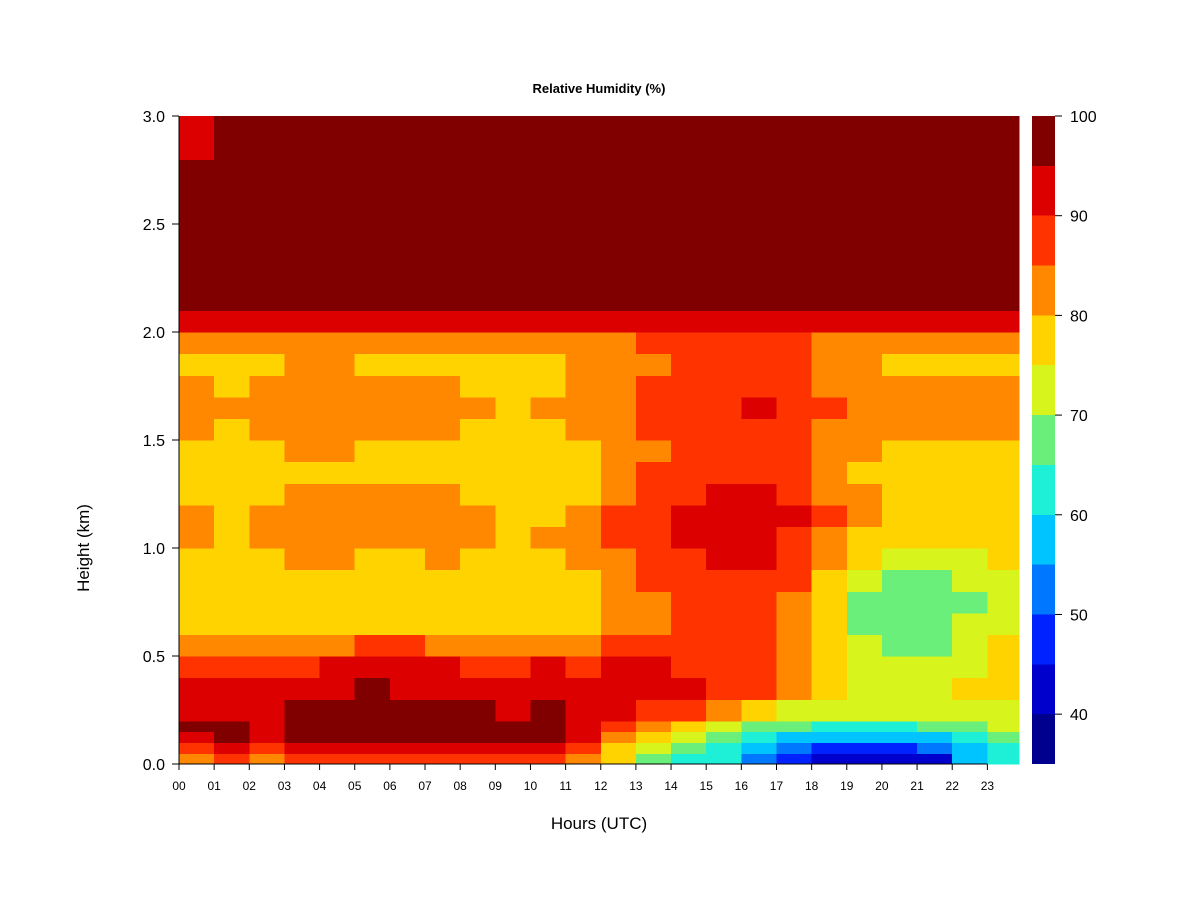 This screenshot has width=1200, height=905. I want to click on x-tick-label: 18, so click(812, 786).